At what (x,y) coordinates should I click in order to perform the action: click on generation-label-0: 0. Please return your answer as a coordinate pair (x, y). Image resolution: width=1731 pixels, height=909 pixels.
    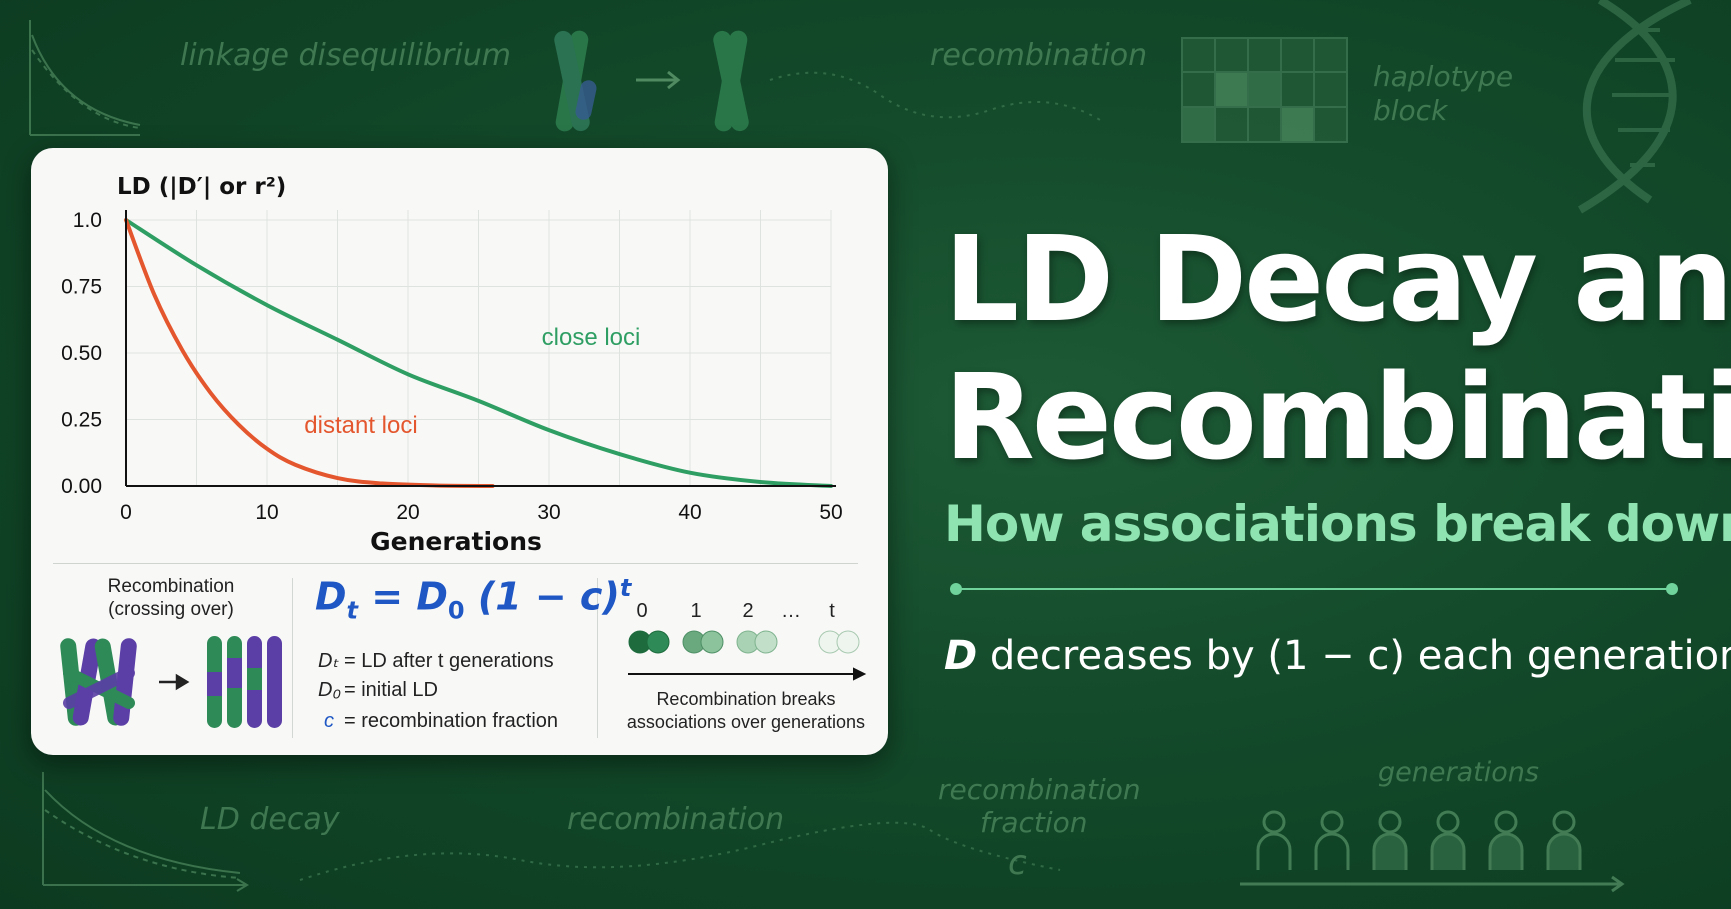
    Looking at the image, I should click on (642, 611).